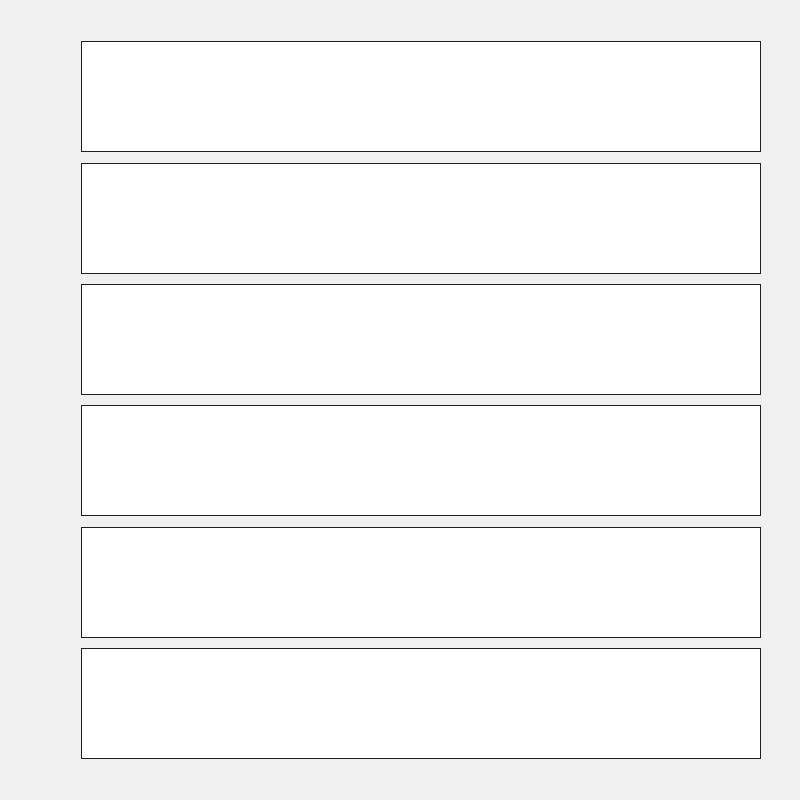 The height and width of the screenshot is (800, 800). I want to click on panel-bds-ngeo, so click(421, 582).